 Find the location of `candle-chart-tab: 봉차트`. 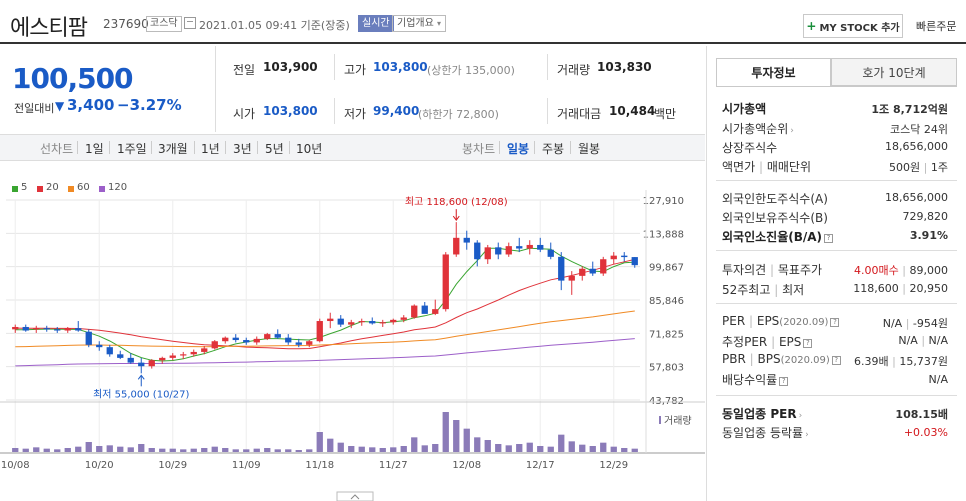

candle-chart-tab: 봉차트 is located at coordinates (479, 149).